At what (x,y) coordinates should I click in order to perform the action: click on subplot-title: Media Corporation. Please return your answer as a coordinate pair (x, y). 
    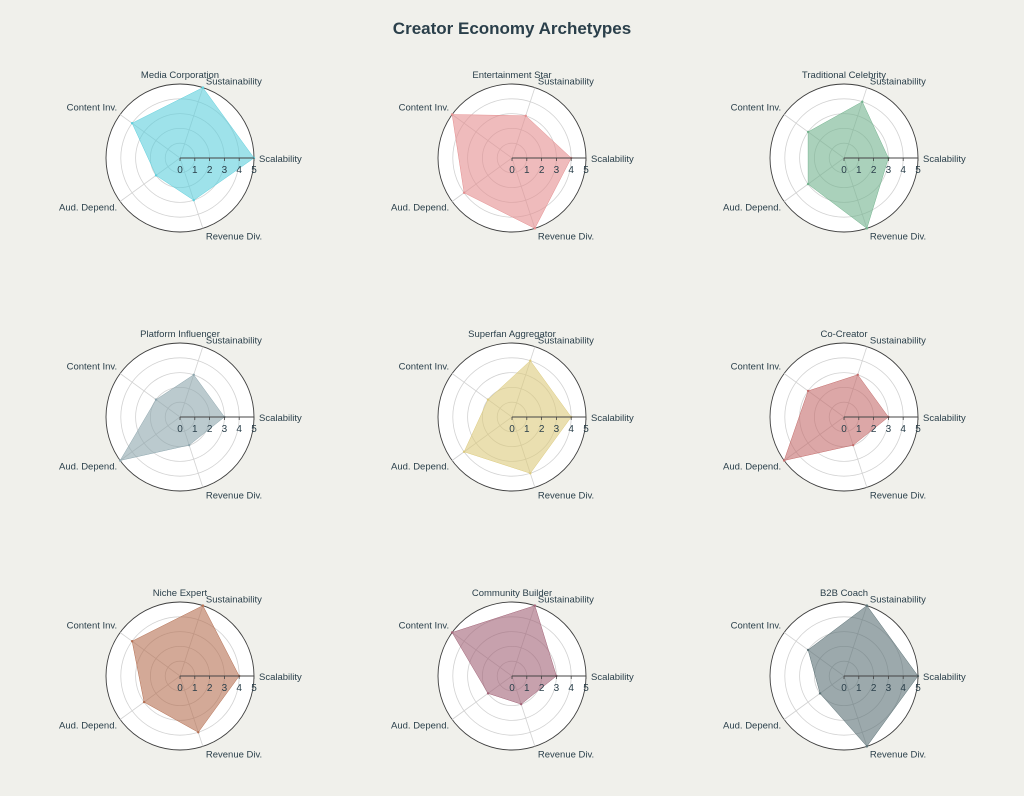
    Looking at the image, I should click on (180, 75).